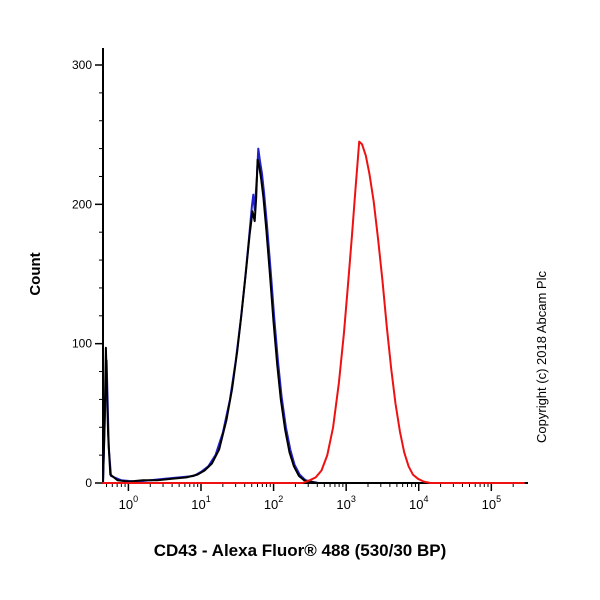  I want to click on x-axis-title: CD43 - Alexa Fluor® 488 (530/30 BP), so click(300, 550).